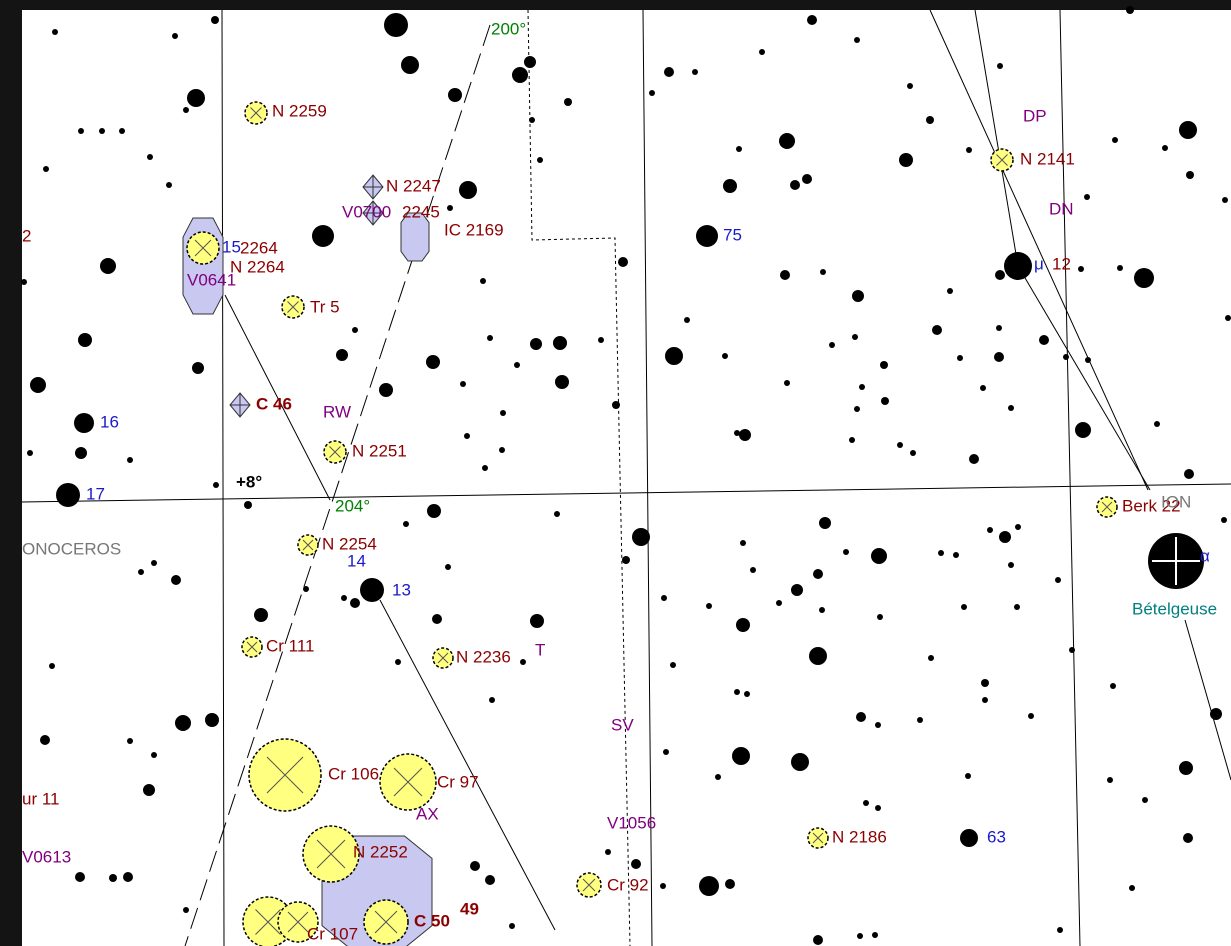  Describe the element at coordinates (508, 28) in the screenshot. I see `object-label: 200°` at that location.